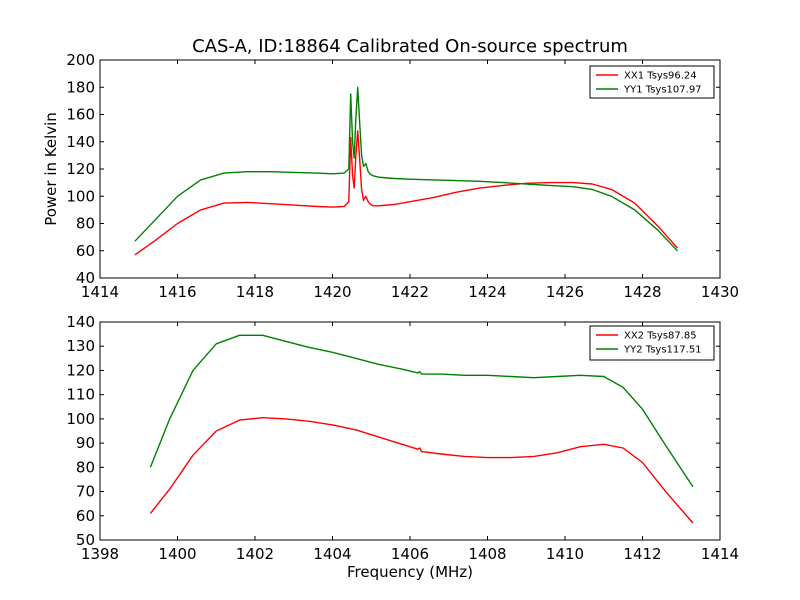  What do you see at coordinates (410, 572) in the screenshot?
I see `x-axis-label: Frequency (MHz)` at bounding box center [410, 572].